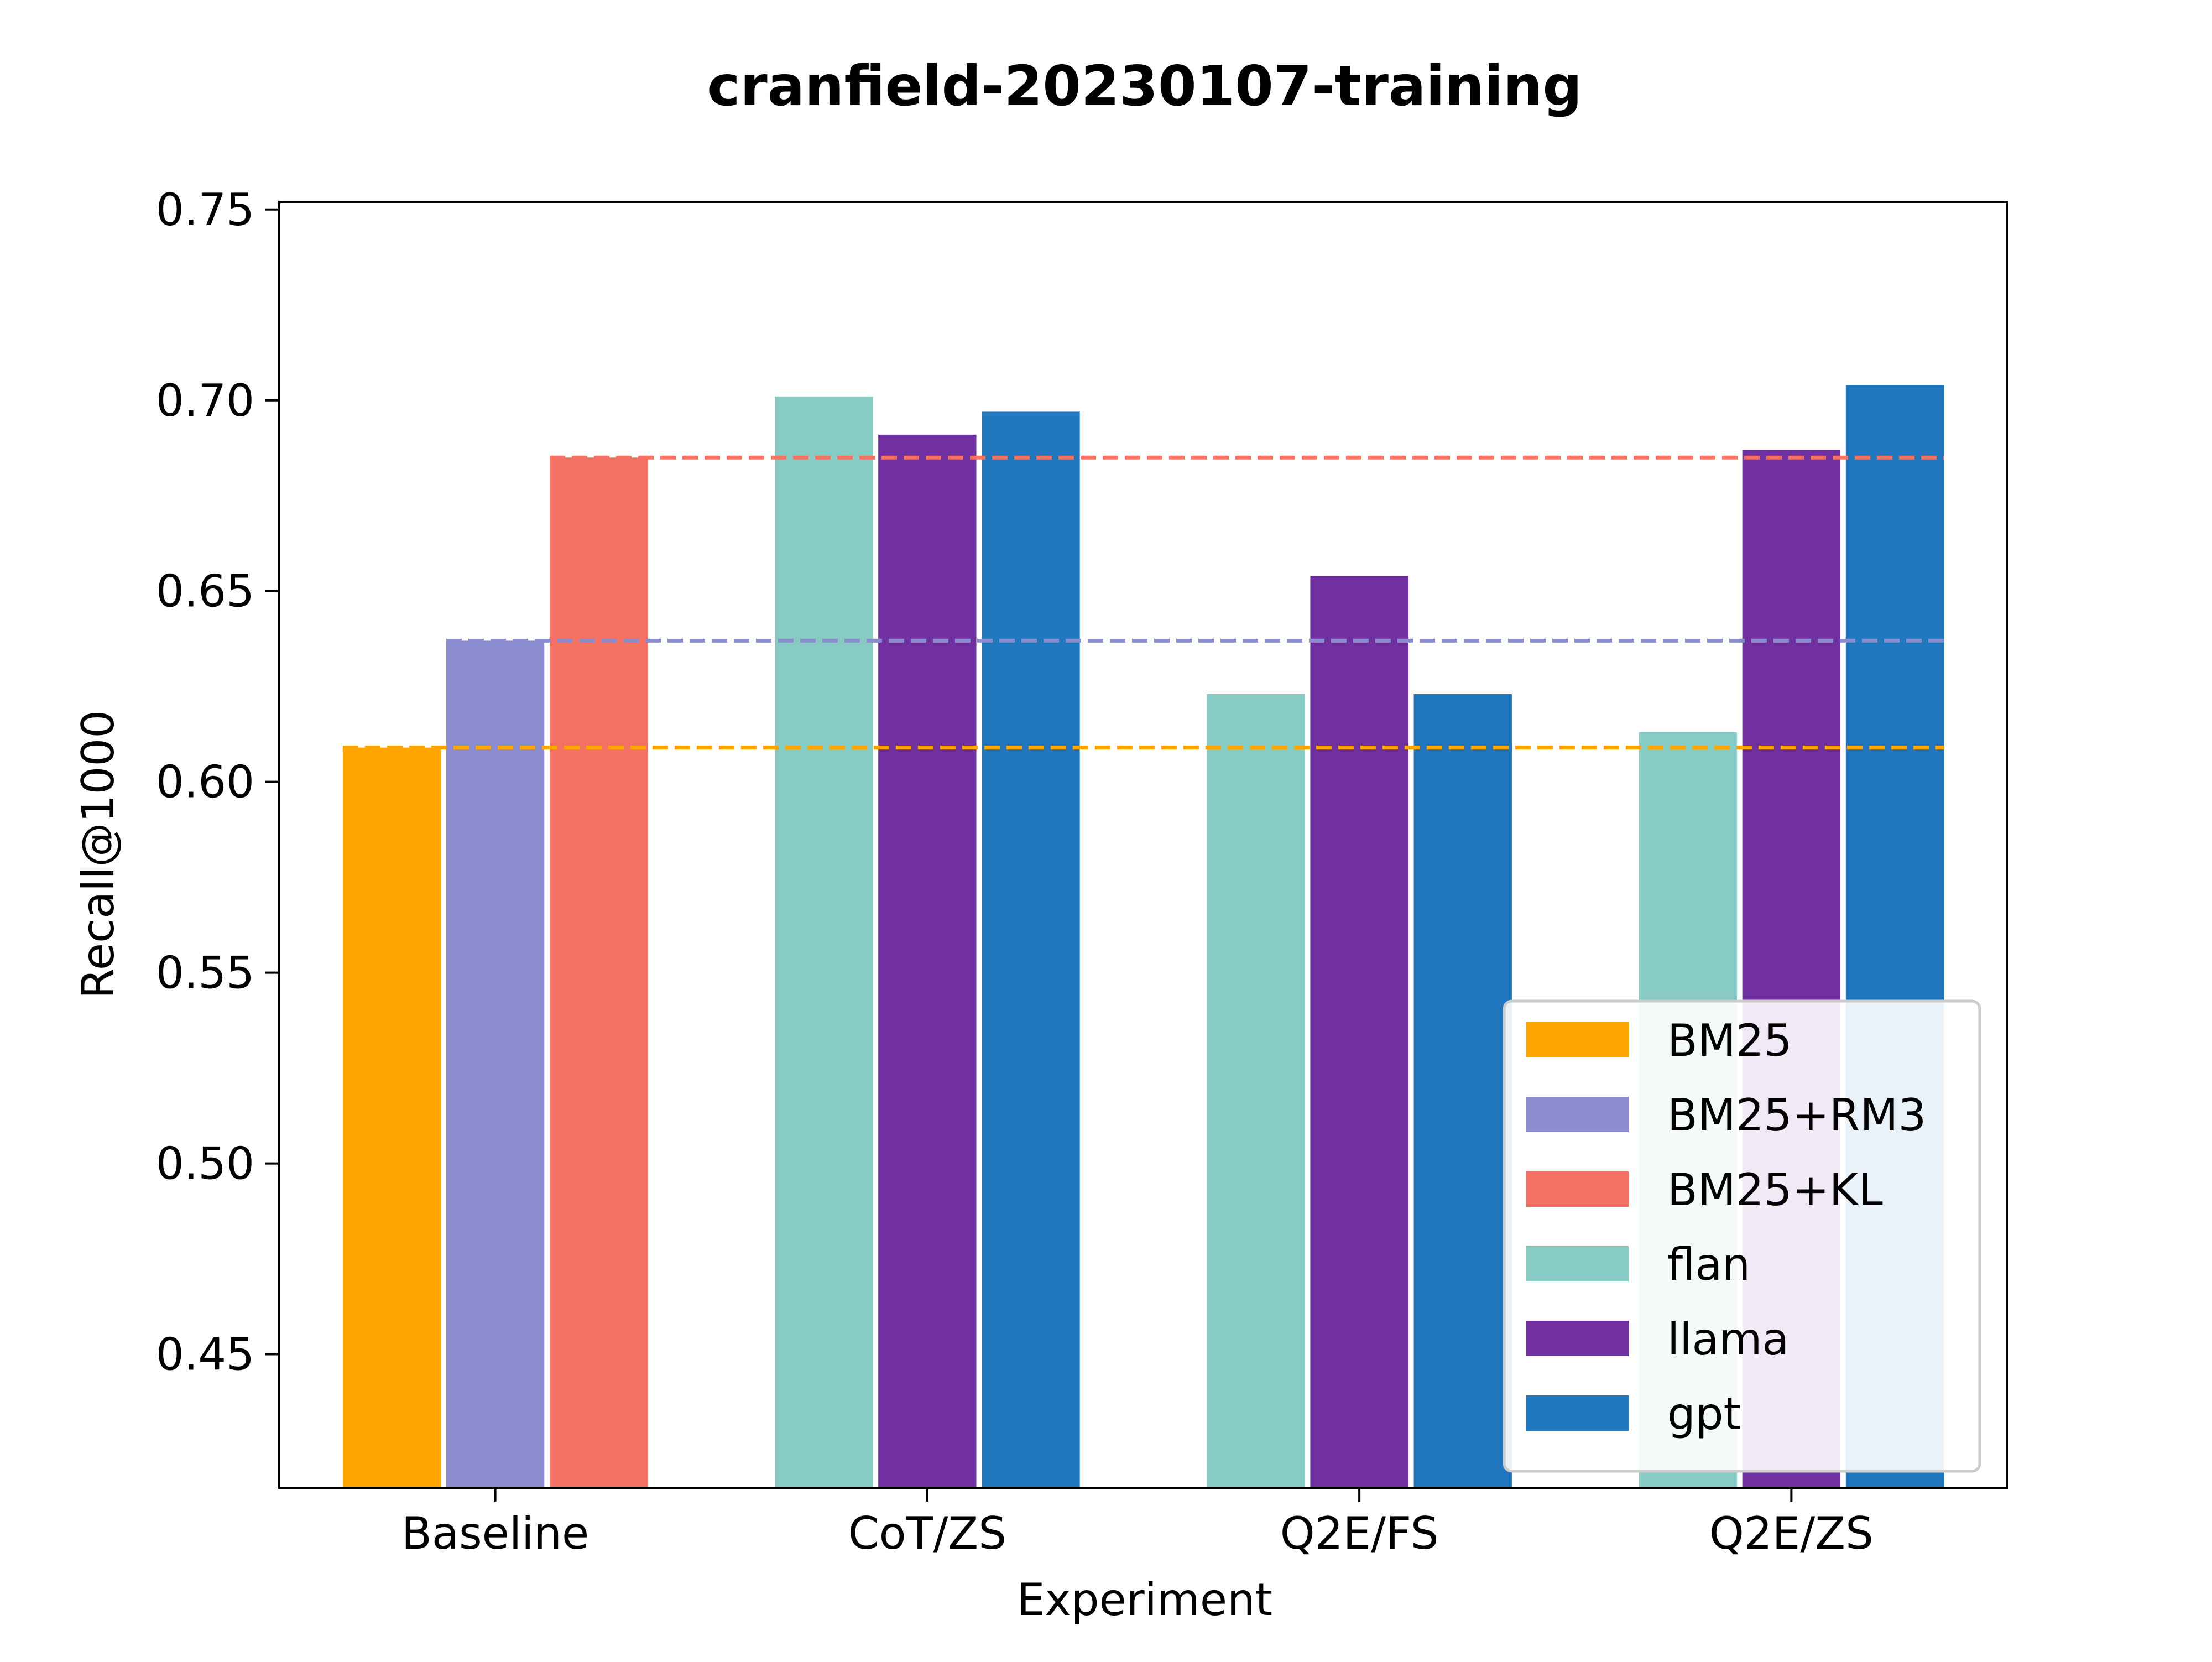  What do you see at coordinates (1145, 1599) in the screenshot?
I see `x-axis-label: Experiment` at bounding box center [1145, 1599].